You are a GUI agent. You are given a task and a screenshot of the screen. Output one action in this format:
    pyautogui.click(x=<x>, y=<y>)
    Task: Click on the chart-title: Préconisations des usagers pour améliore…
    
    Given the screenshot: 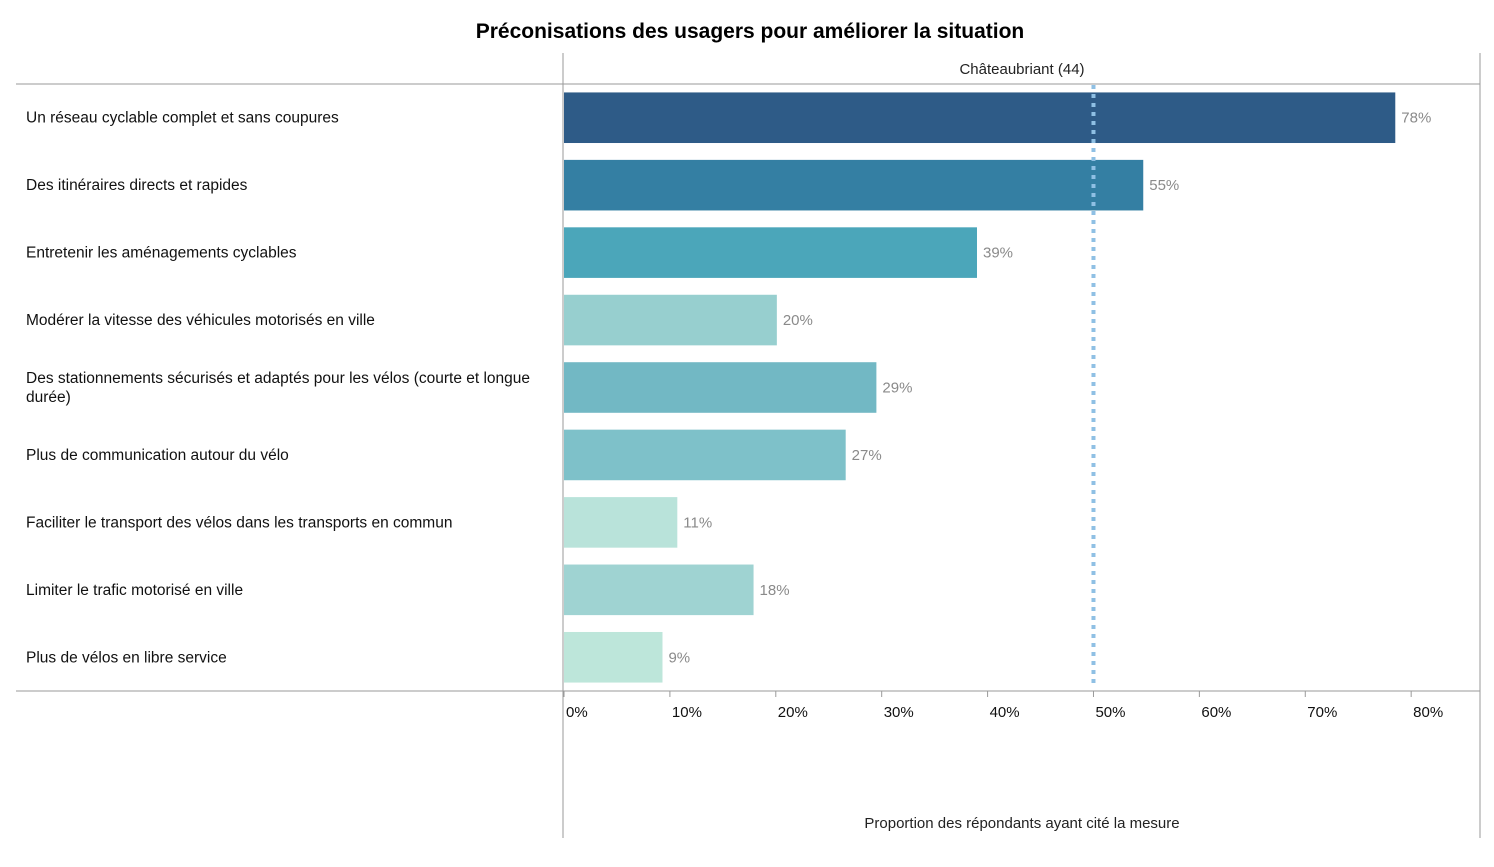 What is the action you would take?
    pyautogui.click(x=750, y=31)
    